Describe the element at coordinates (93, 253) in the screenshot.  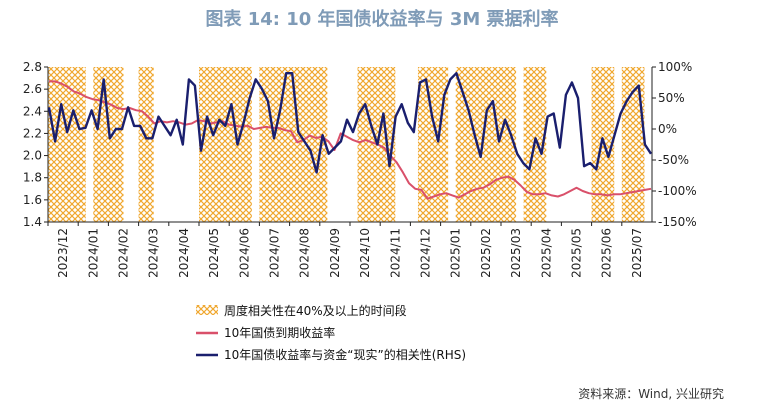
I see `x-tick-label-1: 2024/01` at that location.